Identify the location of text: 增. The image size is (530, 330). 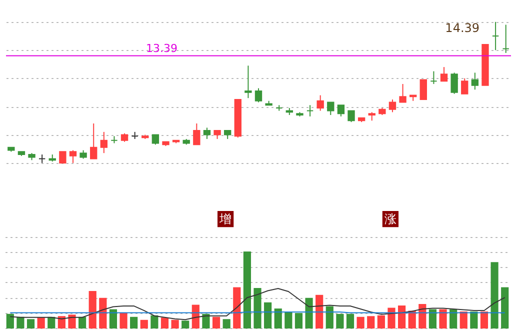
(225, 219).